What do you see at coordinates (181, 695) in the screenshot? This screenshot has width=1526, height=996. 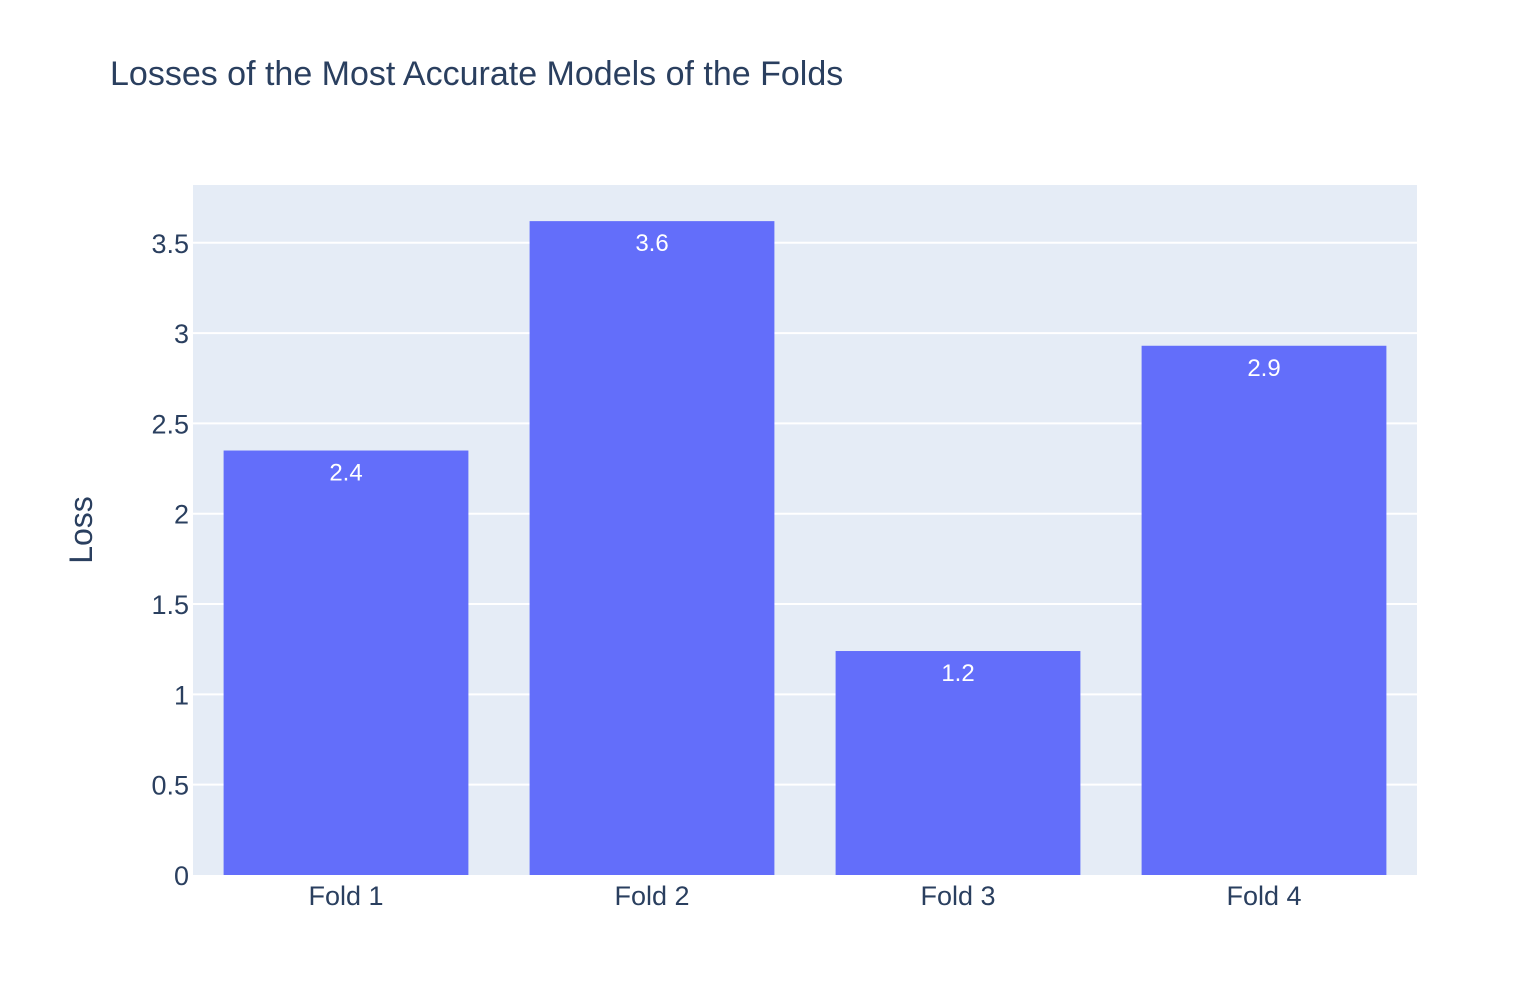 I see `y-tick-label: 1` at bounding box center [181, 695].